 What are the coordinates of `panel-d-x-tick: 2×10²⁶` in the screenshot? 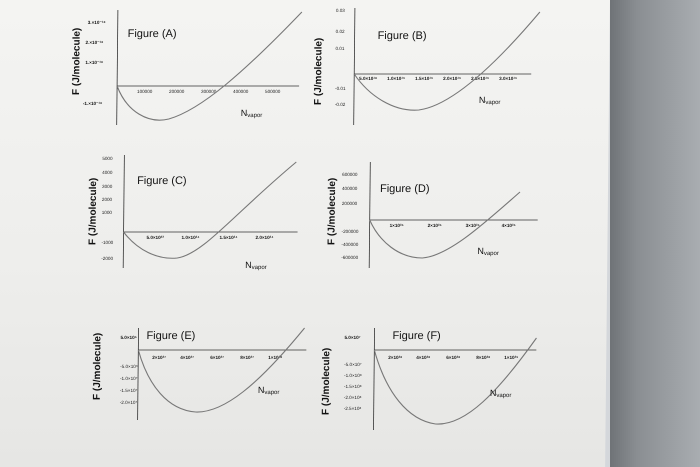 It's located at (435, 225).